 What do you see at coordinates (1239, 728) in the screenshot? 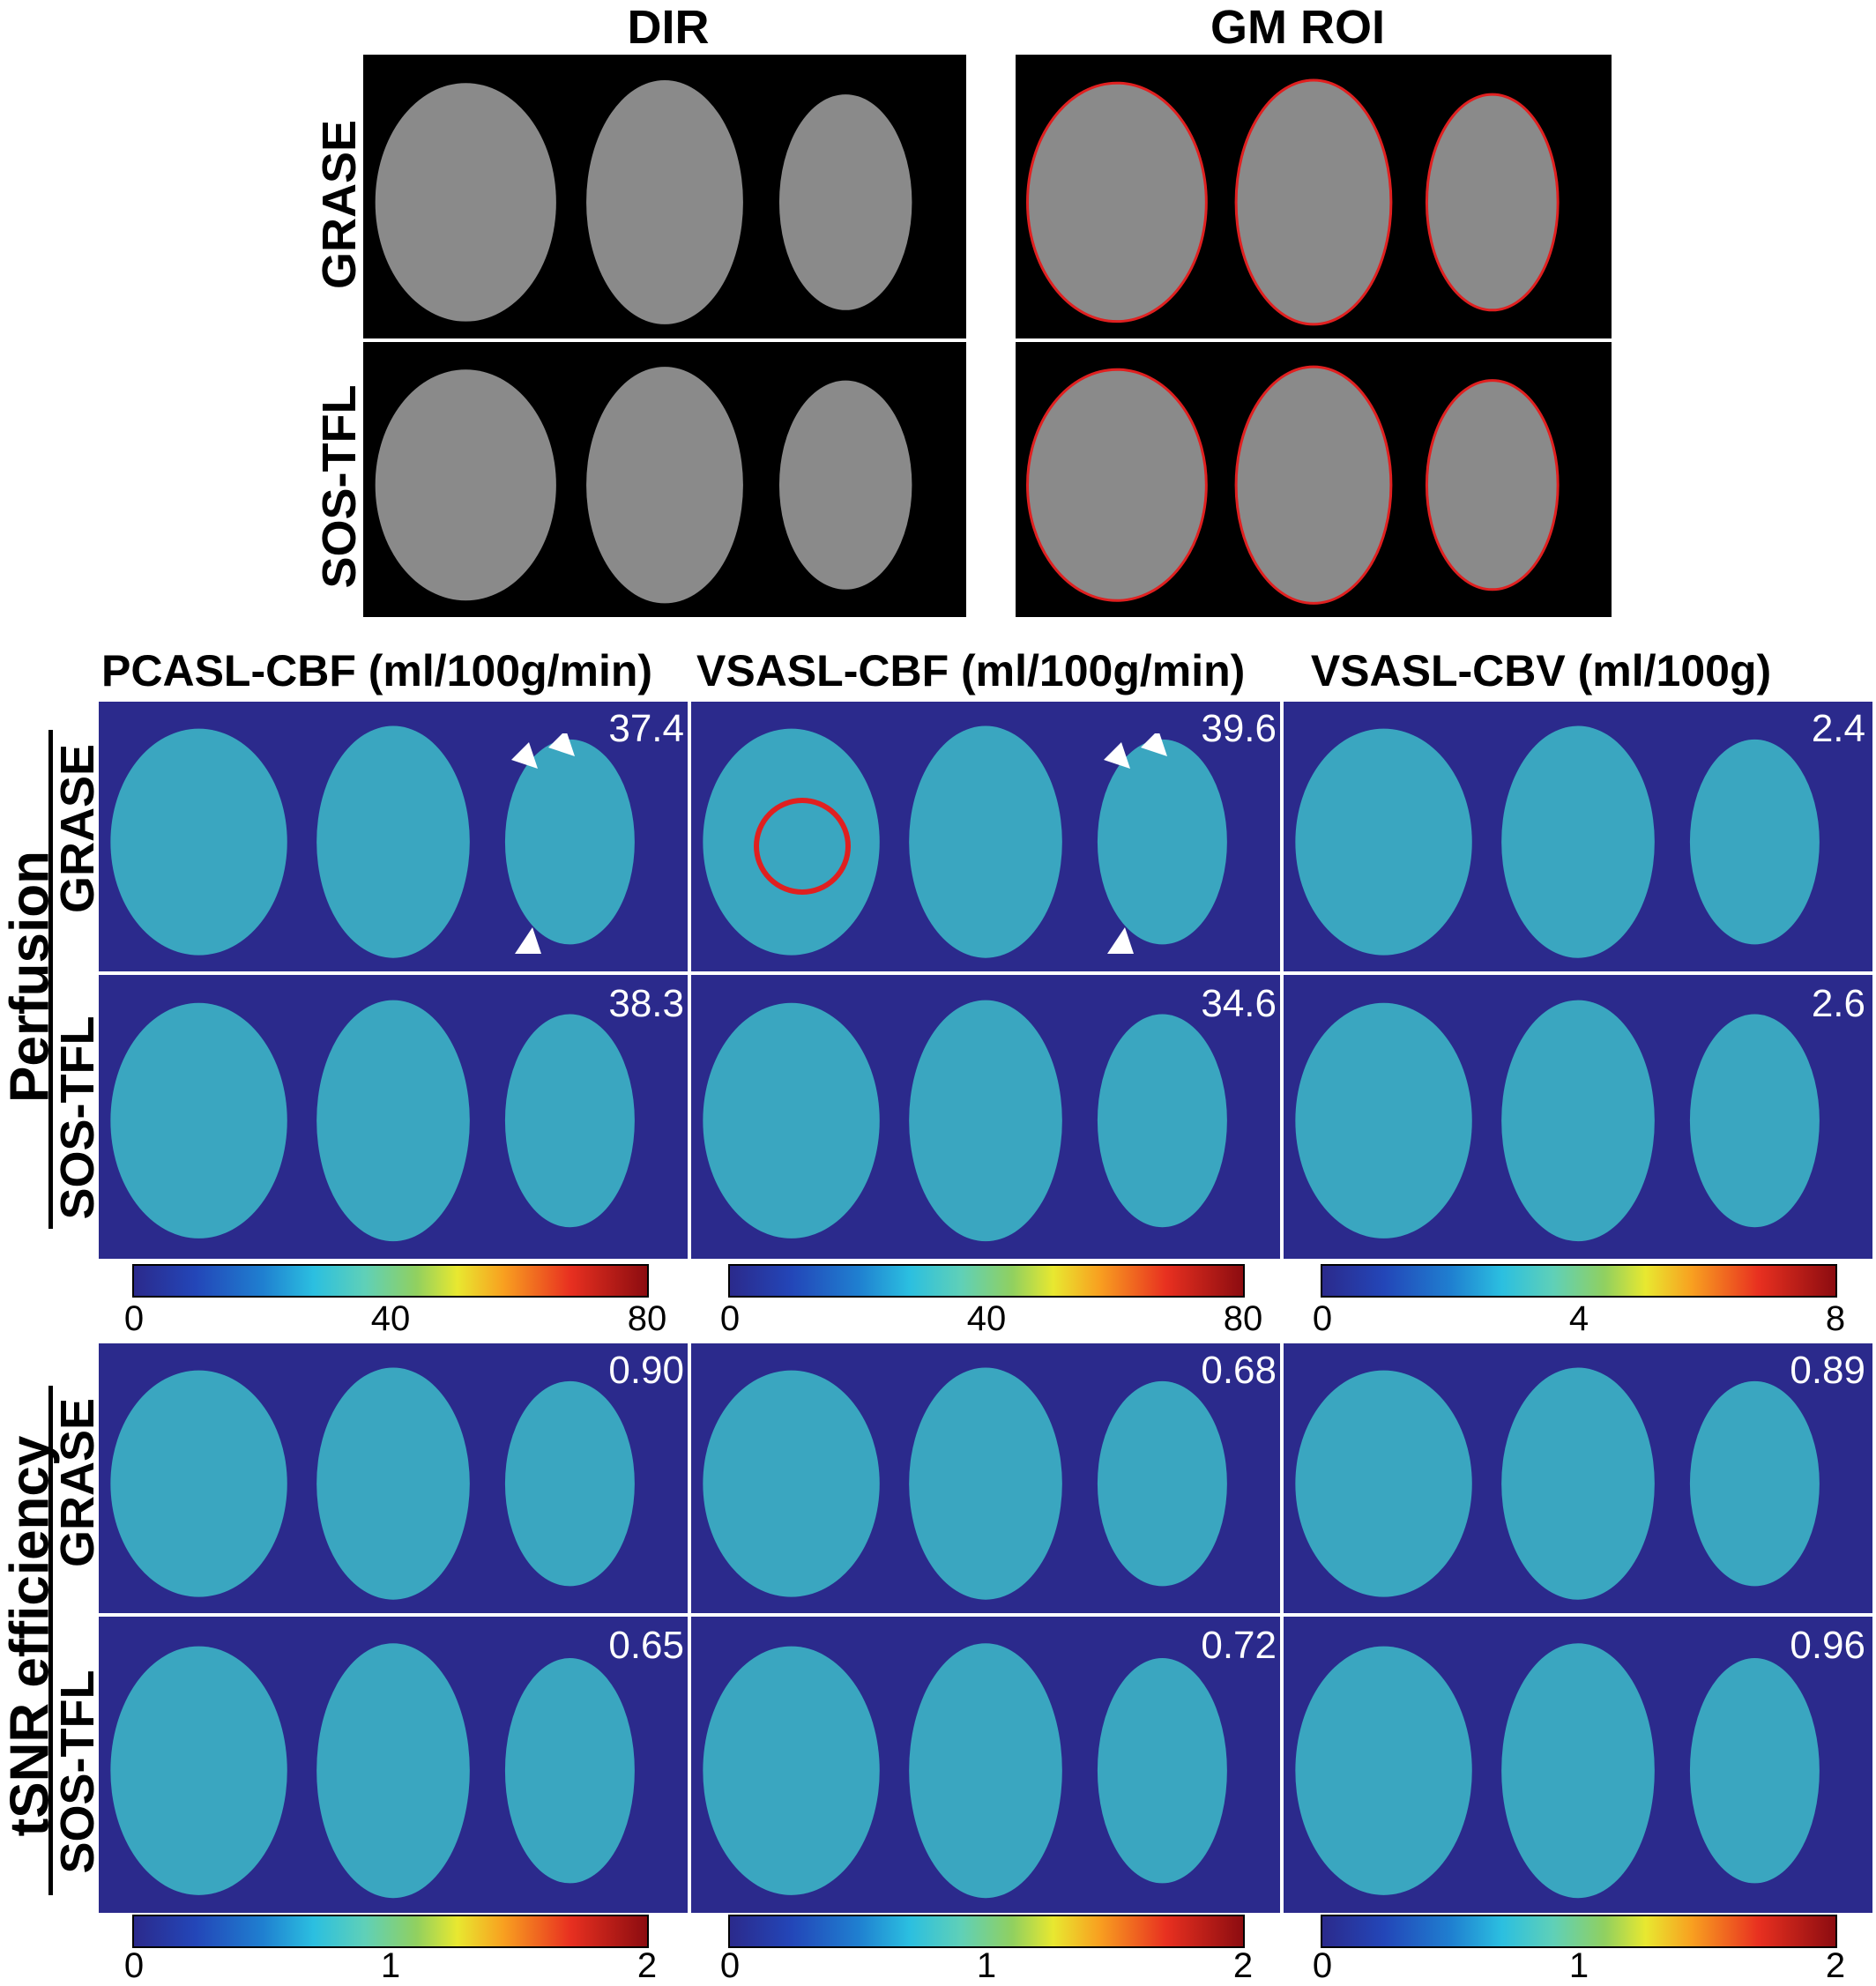
I see `value-vsasl-cbf-grase: 39.6` at bounding box center [1239, 728].